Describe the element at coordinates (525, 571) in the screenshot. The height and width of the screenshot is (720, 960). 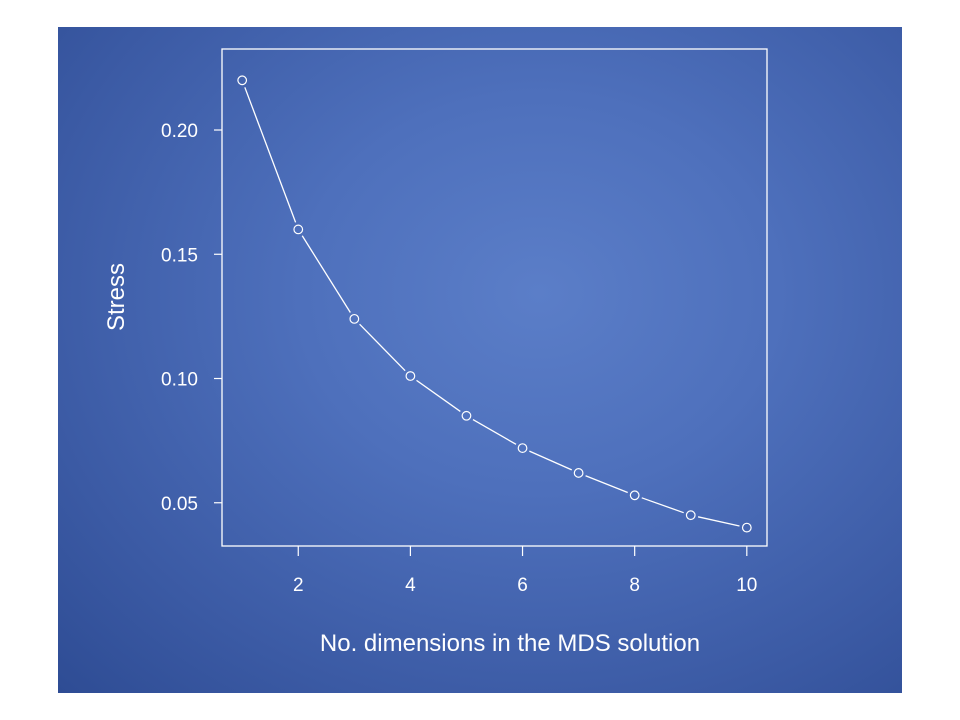
I see `x-axis: 2 4 6 8 10` at that location.